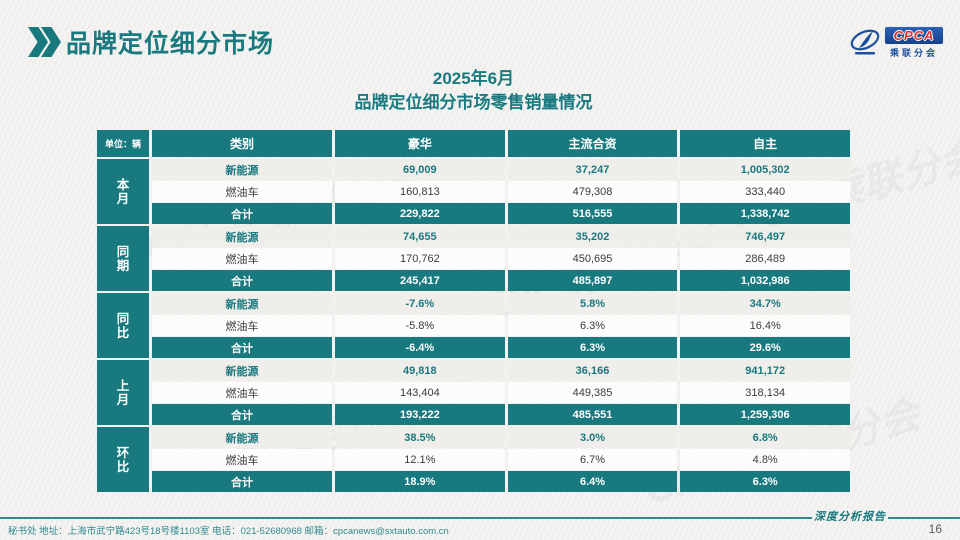  I want to click on table-row: 新能源 38.5% 3.0% 6.8%, so click(501, 437).